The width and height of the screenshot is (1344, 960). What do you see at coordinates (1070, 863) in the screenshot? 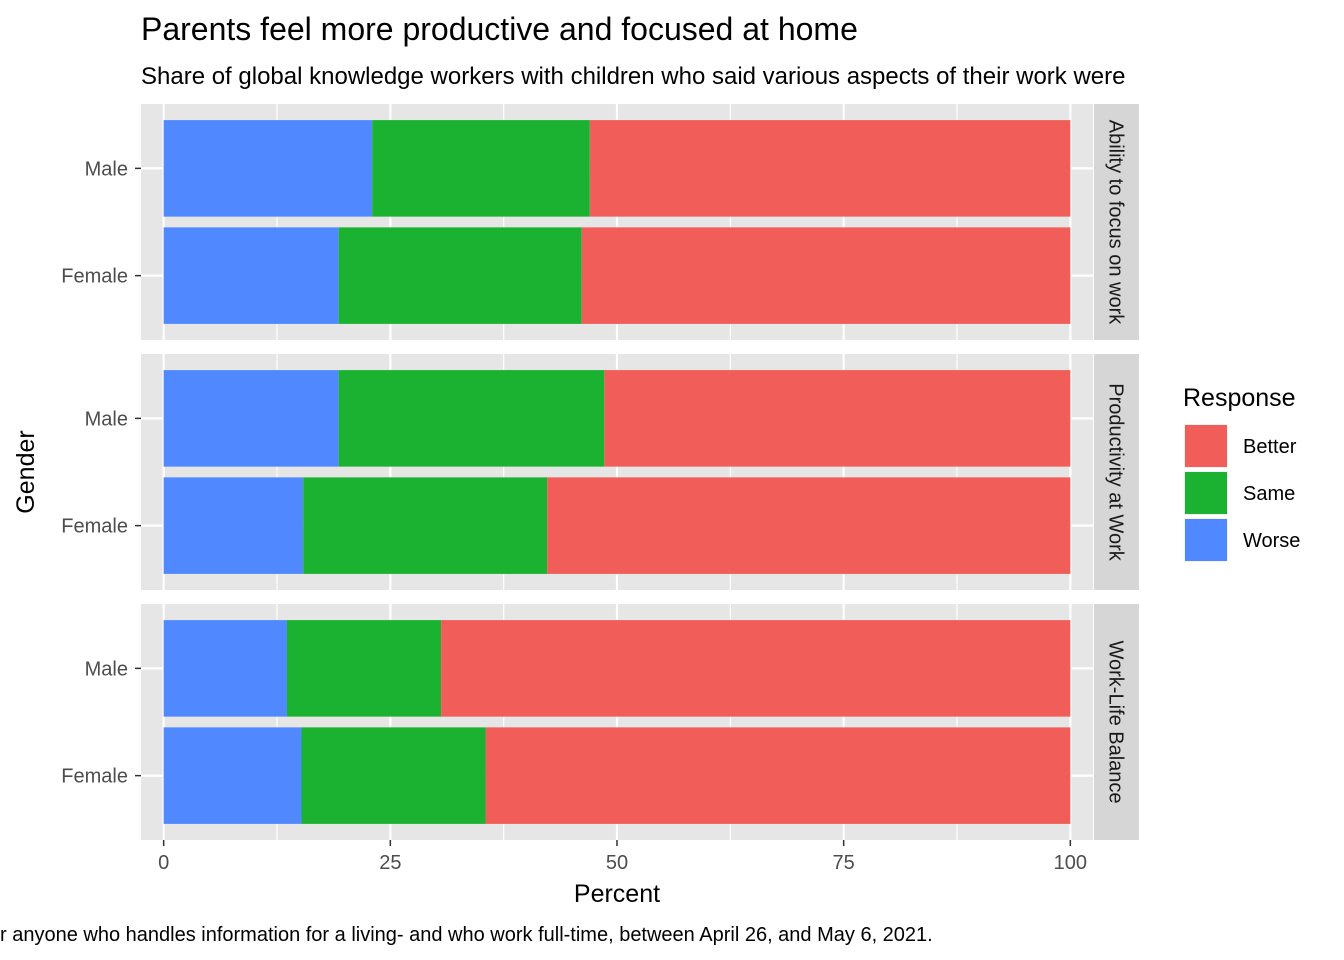
I see `x-tick-label: 100` at bounding box center [1070, 863].